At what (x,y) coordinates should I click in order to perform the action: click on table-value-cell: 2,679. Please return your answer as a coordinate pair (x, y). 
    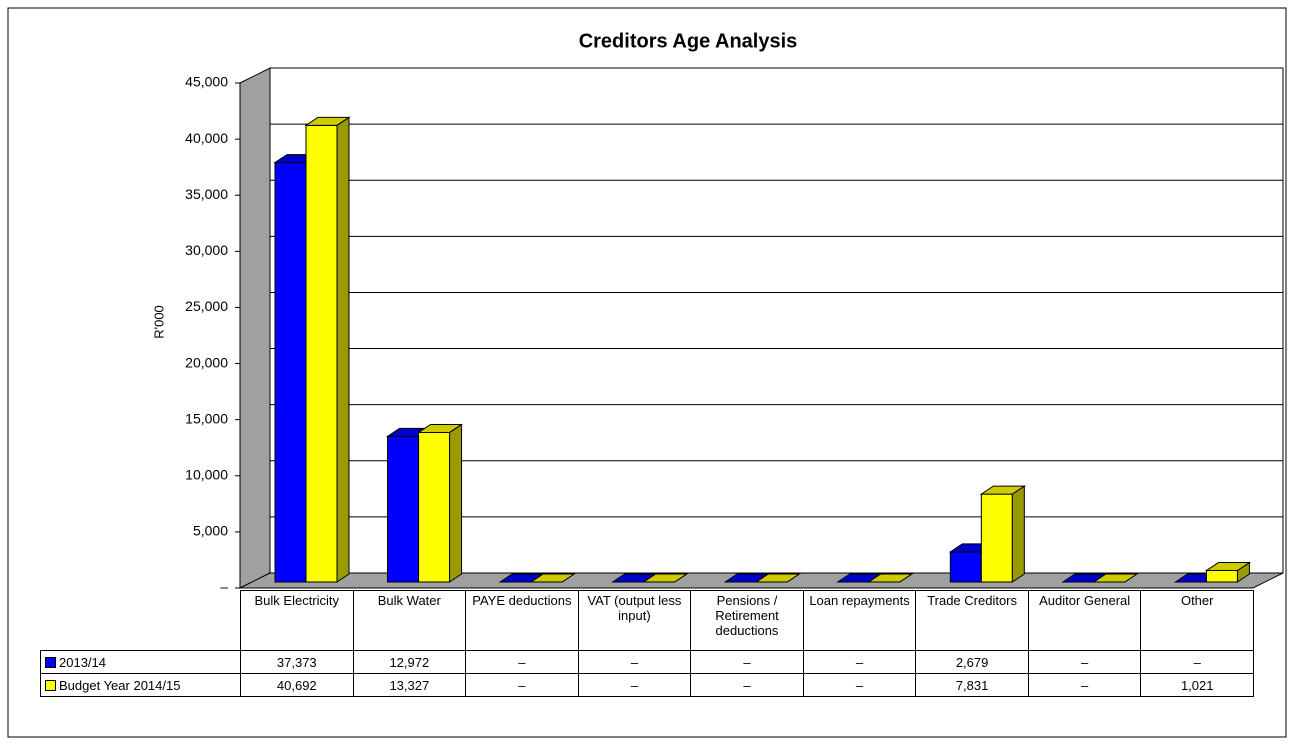
    Looking at the image, I should click on (972, 662).